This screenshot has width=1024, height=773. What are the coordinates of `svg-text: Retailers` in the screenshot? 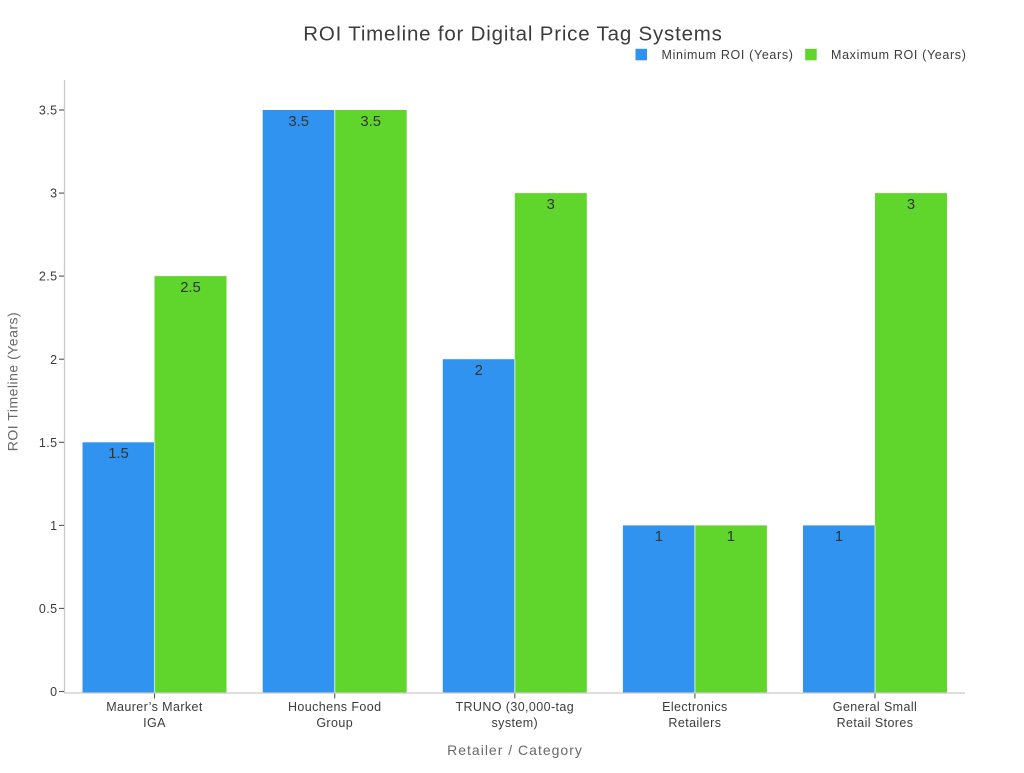 It's located at (694, 723).